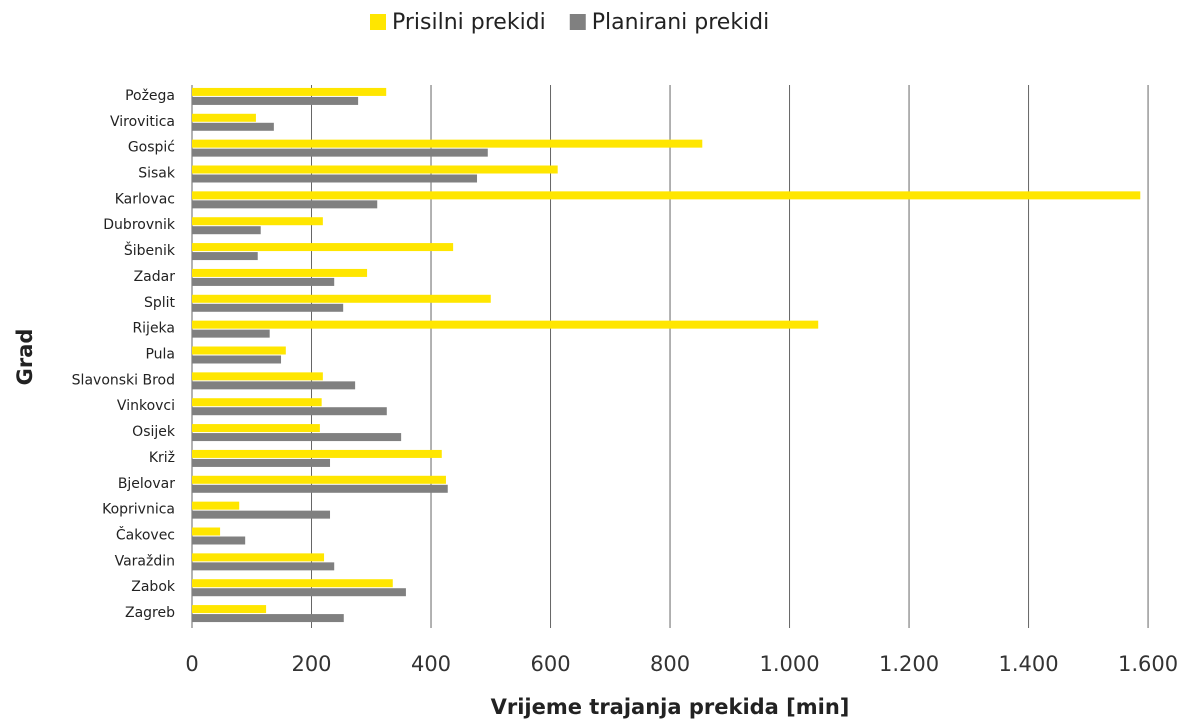 This screenshot has width=1191, height=725. Describe the element at coordinates (789, 664) in the screenshot. I see `x-tick-label: 1.000` at that location.